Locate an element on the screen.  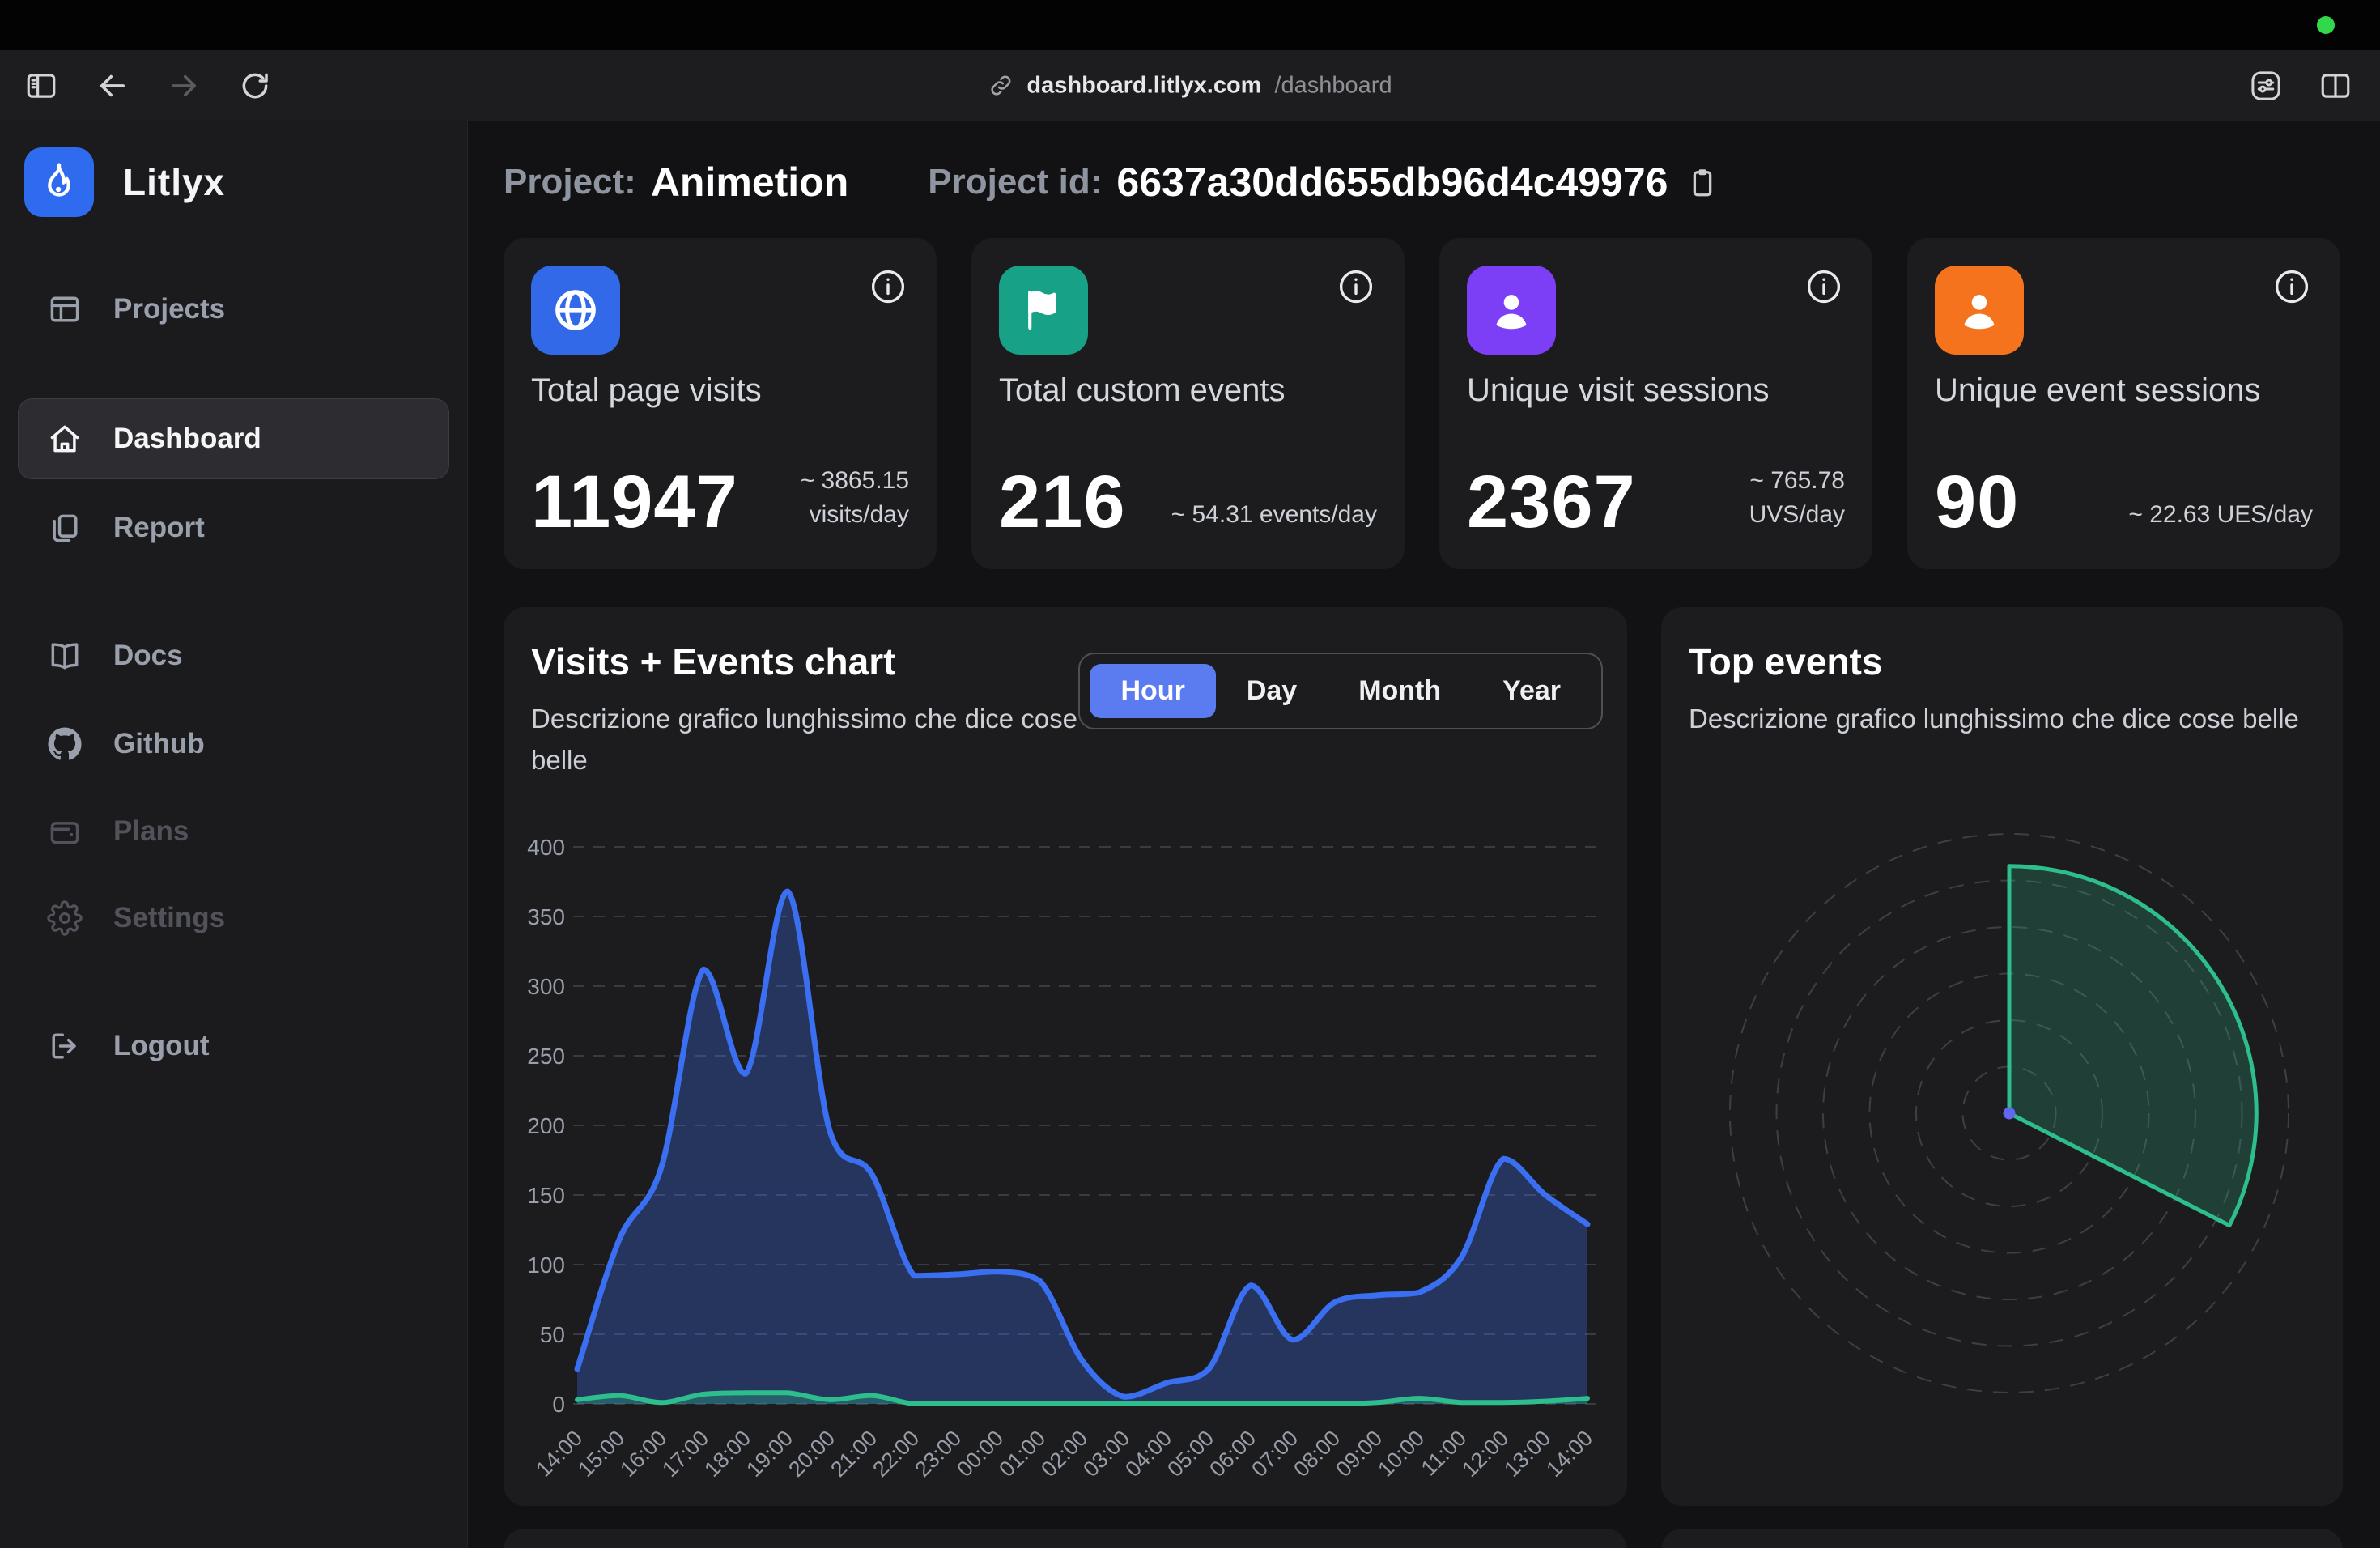
toggle-day-button: Day is located at coordinates (1272, 691).